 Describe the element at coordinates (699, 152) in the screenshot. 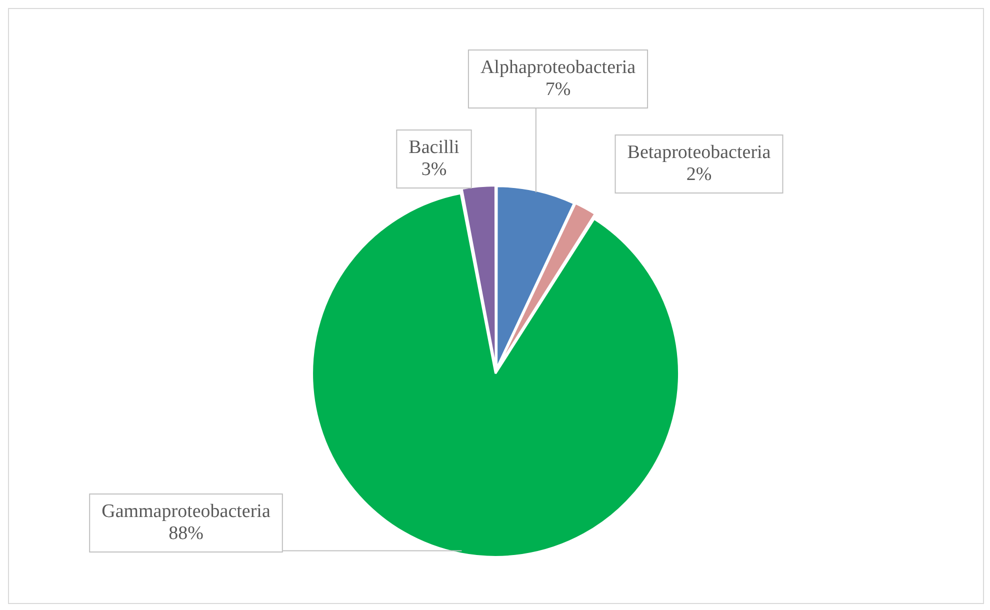

I see `slice-label: Betaproteobacteria` at that location.